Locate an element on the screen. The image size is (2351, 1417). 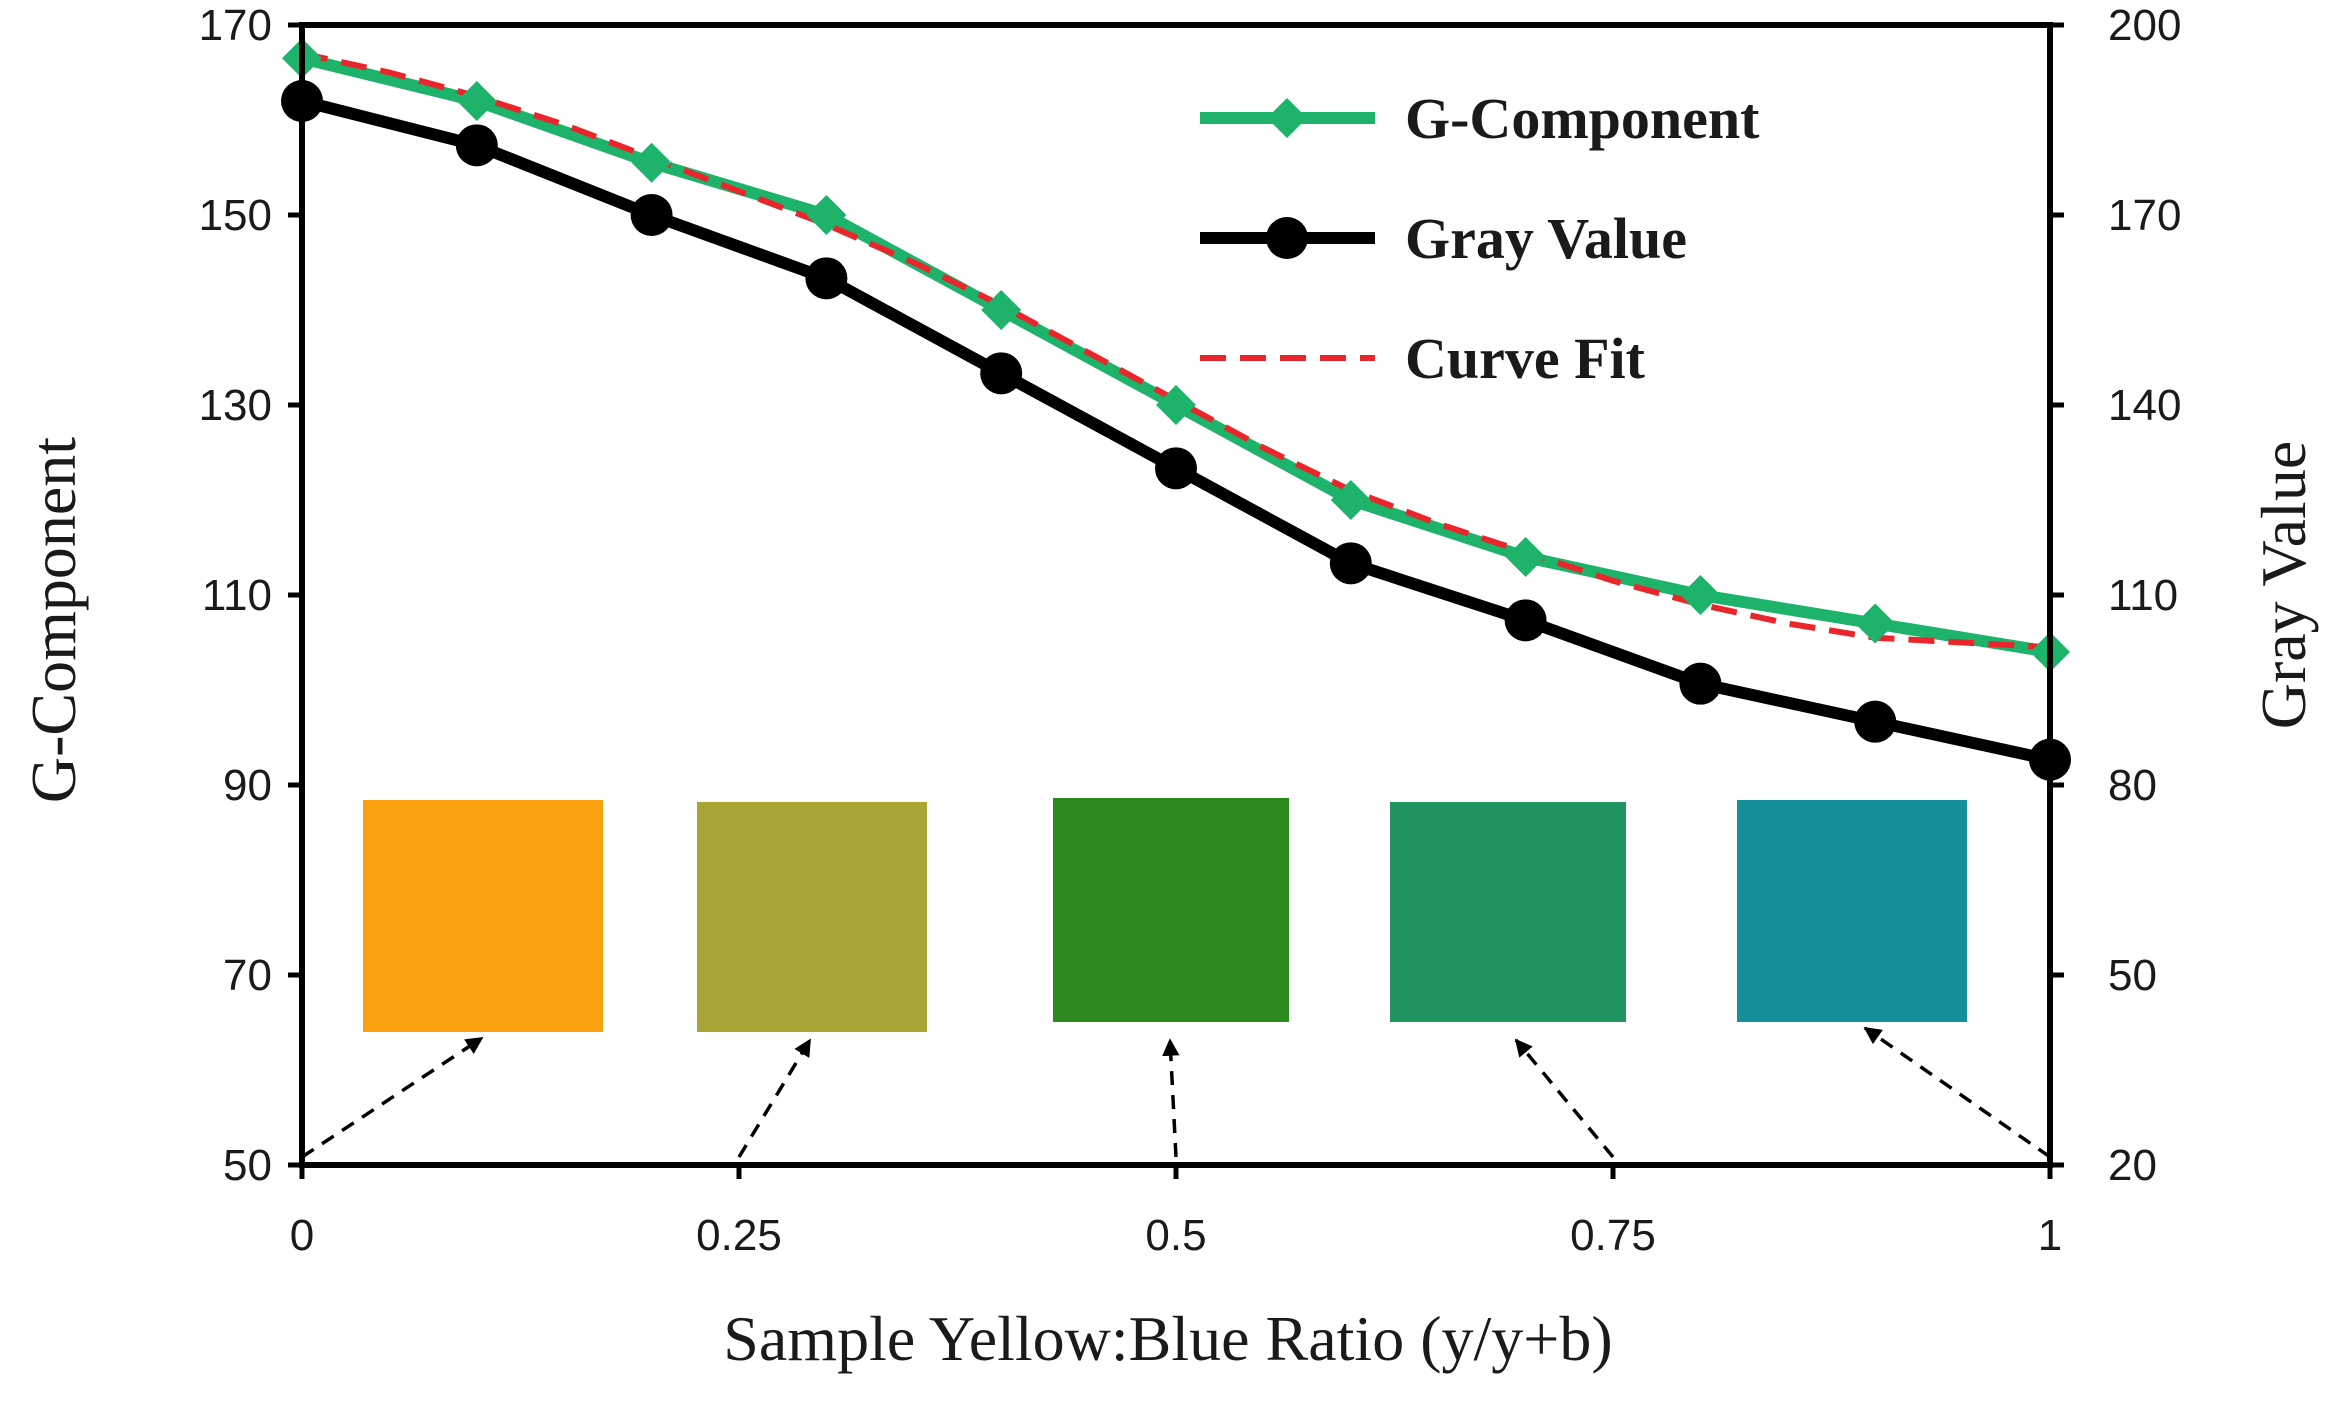
swatch-ratio-0.25 is located at coordinates (812, 917).